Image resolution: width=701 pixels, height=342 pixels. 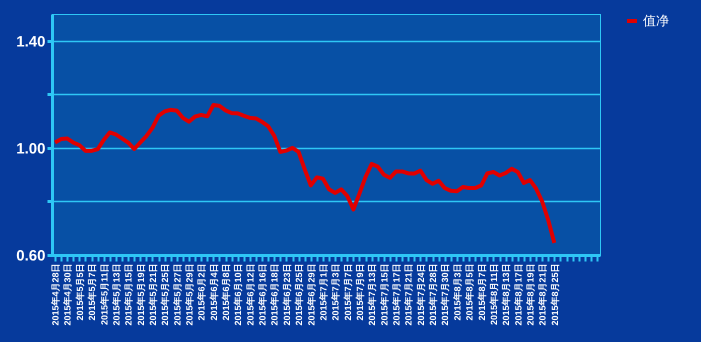 I want to click on x-tick-label: 2015年7月28日, so click(x=433, y=295).